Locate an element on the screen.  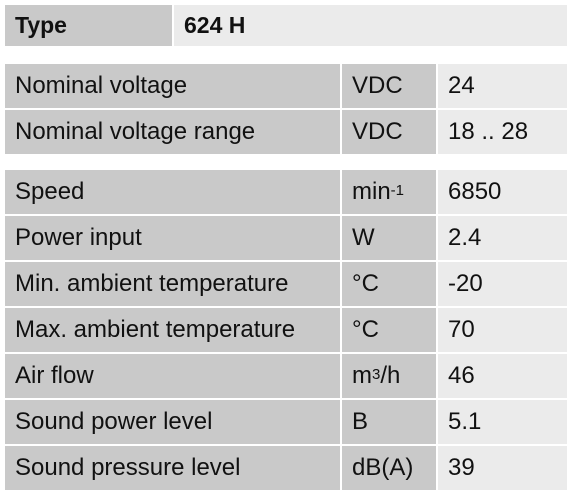
row-unit: B is located at coordinates (389, 422).